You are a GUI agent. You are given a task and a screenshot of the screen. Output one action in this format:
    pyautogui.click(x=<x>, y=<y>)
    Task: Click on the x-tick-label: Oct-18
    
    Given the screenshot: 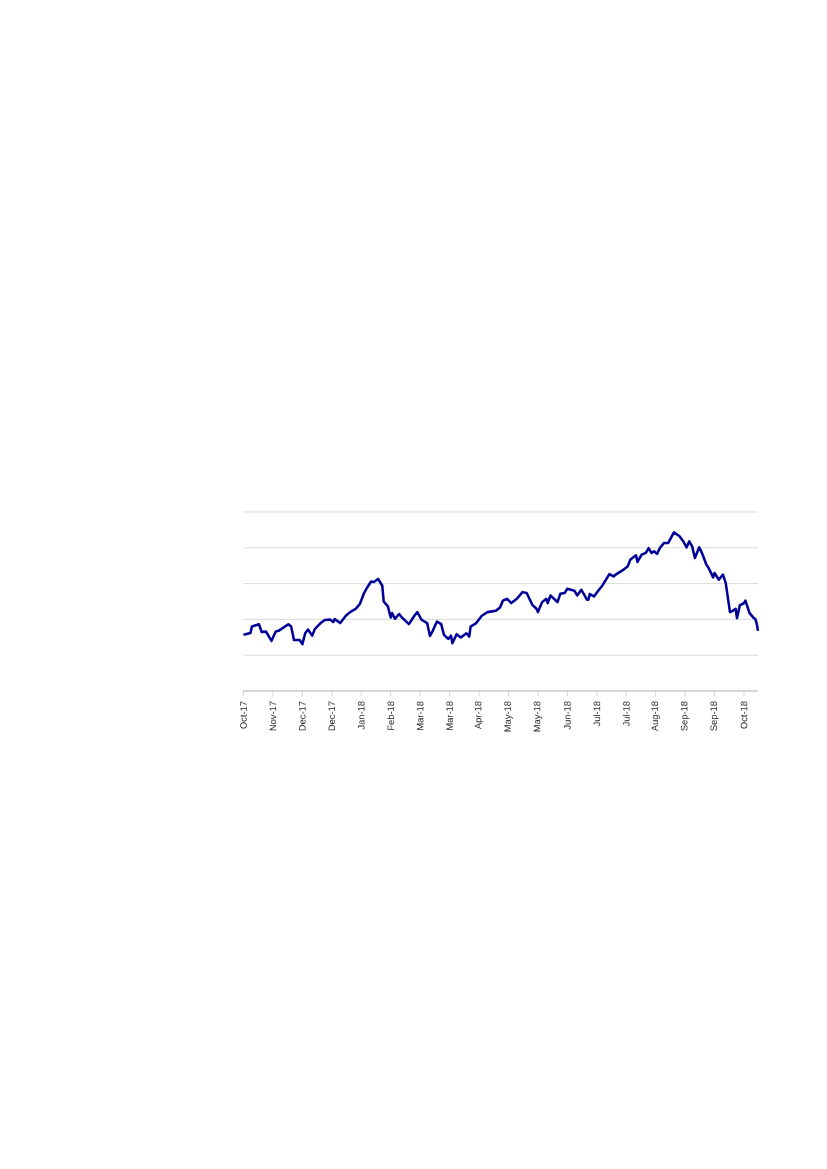 What is the action you would take?
    pyautogui.click(x=744, y=715)
    